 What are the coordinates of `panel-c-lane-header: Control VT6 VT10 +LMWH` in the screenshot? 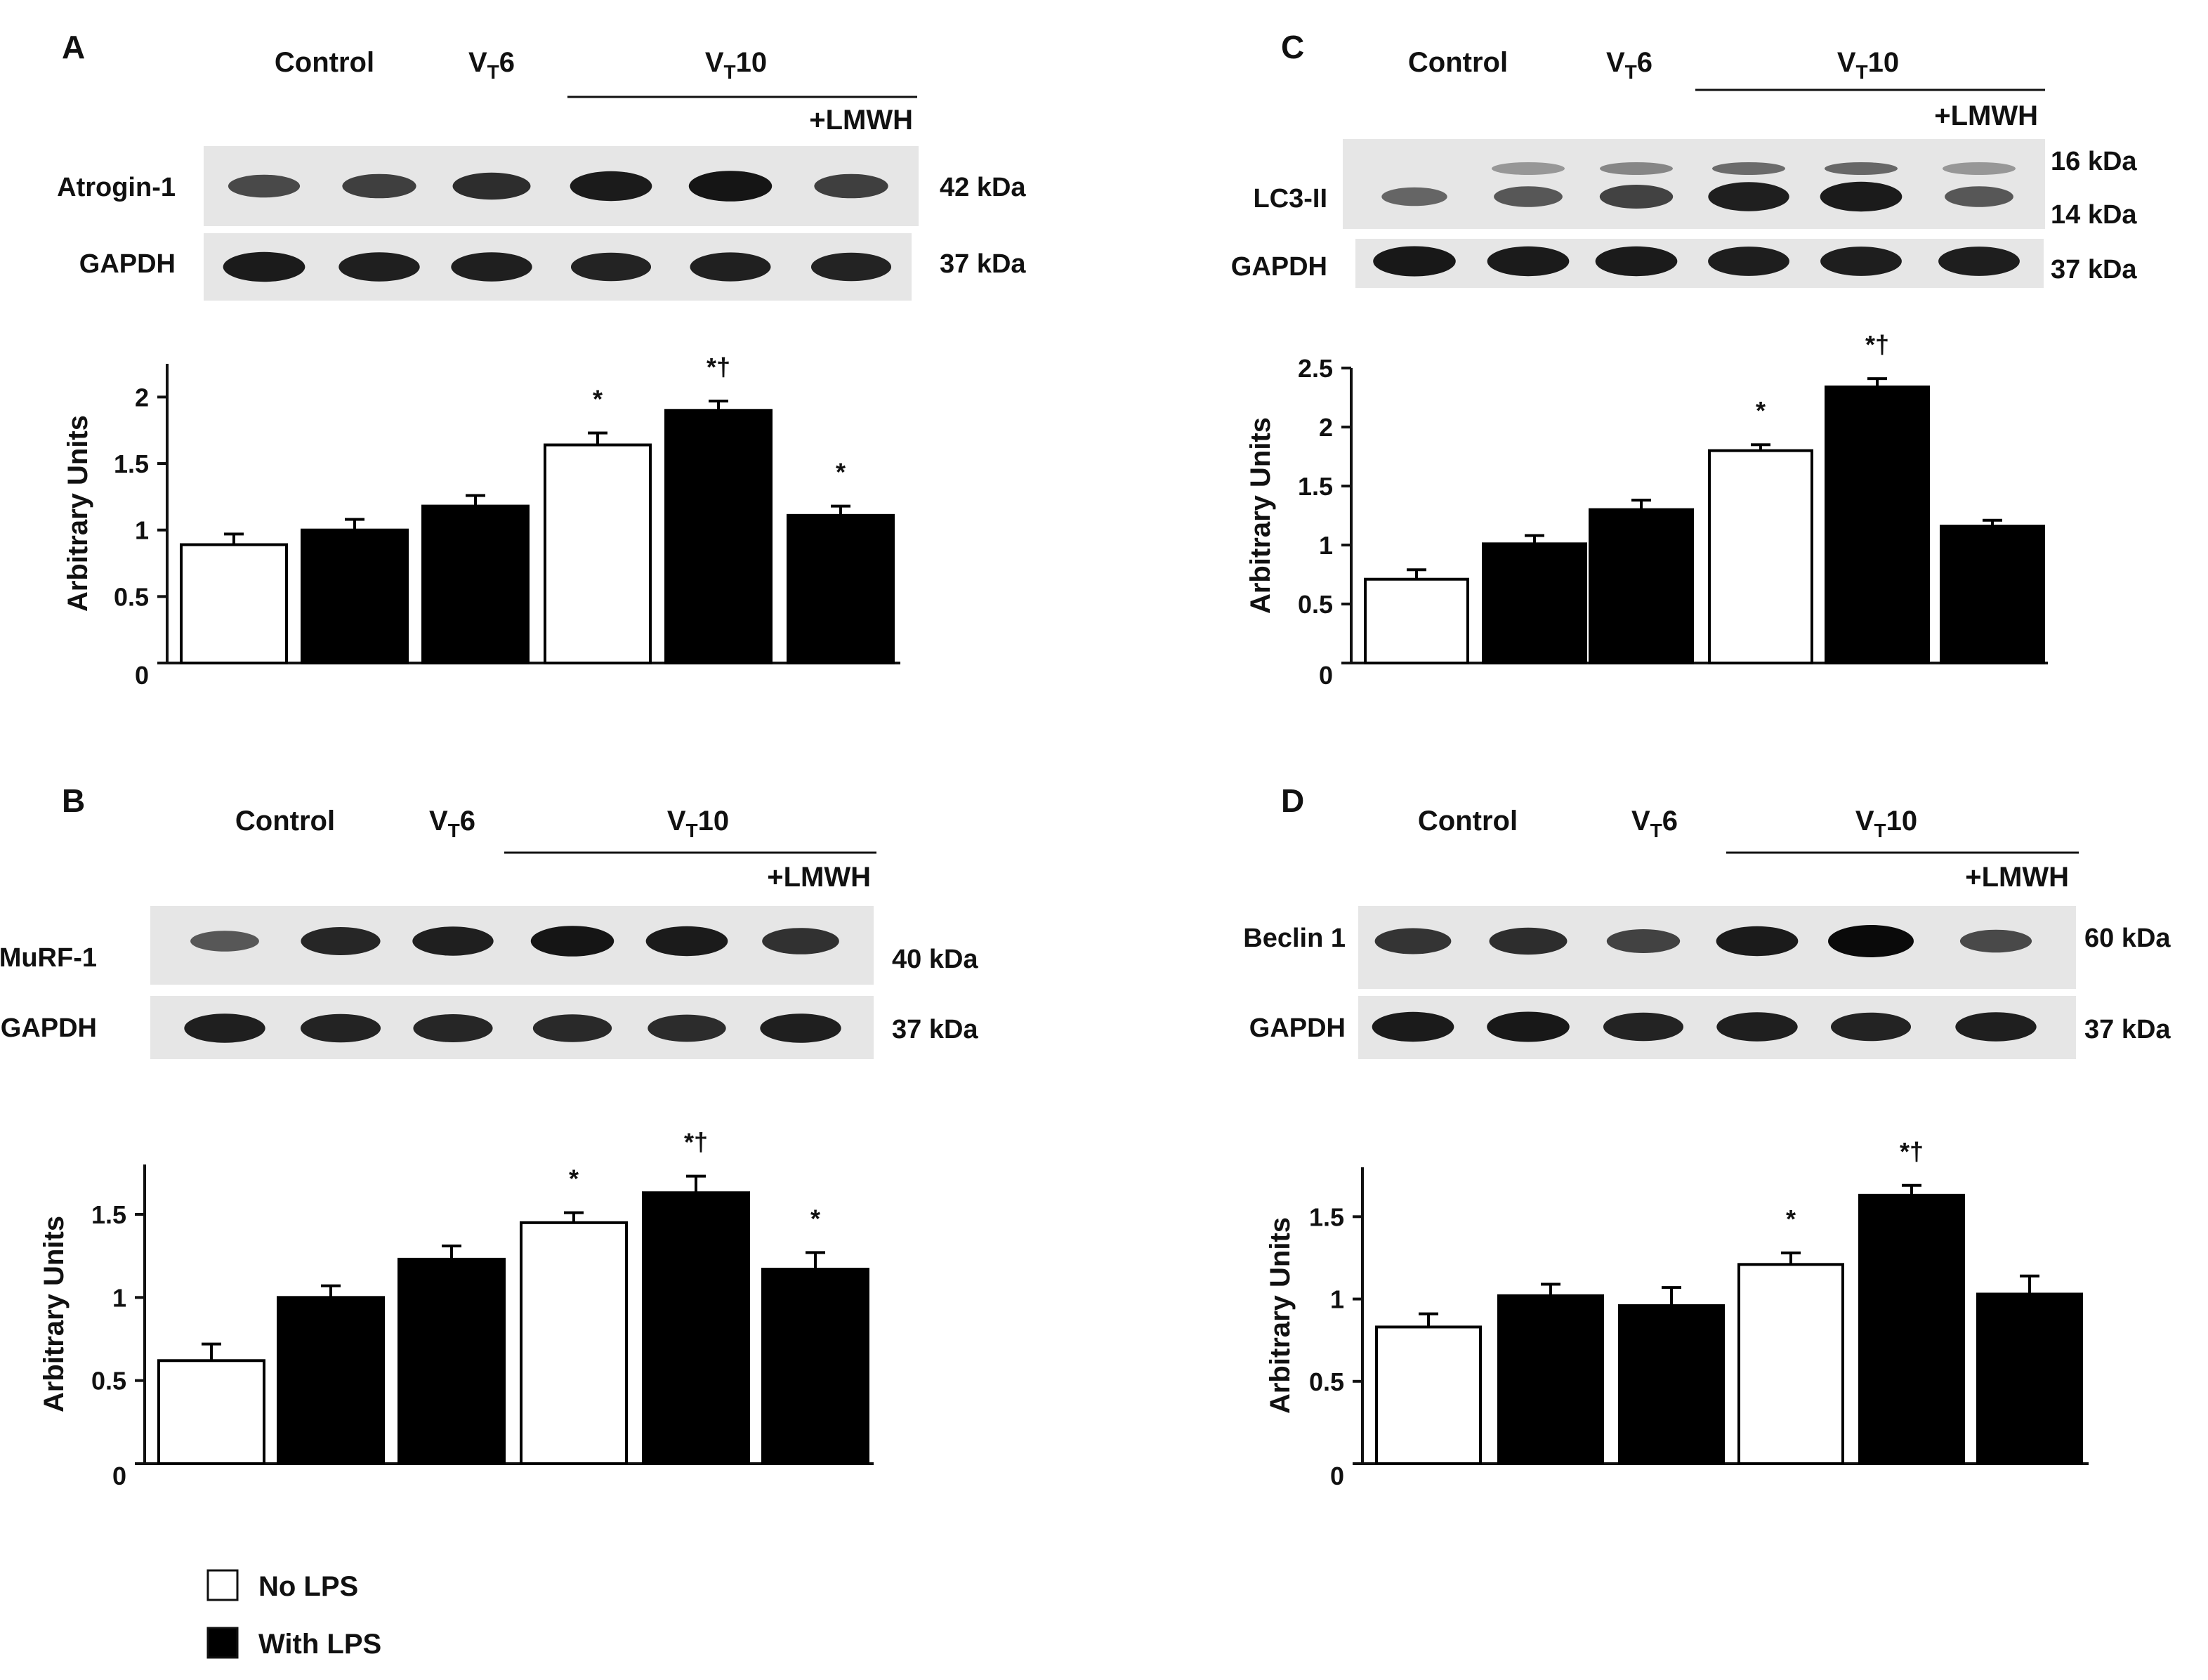 It's located at (1726, 89).